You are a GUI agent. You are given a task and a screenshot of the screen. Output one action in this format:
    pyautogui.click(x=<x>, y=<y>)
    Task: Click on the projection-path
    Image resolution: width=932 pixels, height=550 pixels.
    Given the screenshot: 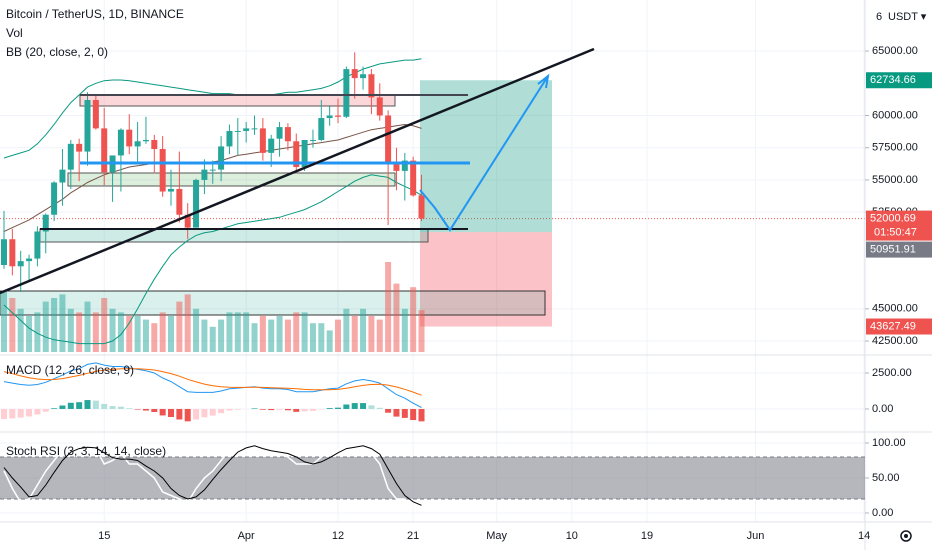 What is the action you would take?
    pyautogui.click(x=484, y=153)
    